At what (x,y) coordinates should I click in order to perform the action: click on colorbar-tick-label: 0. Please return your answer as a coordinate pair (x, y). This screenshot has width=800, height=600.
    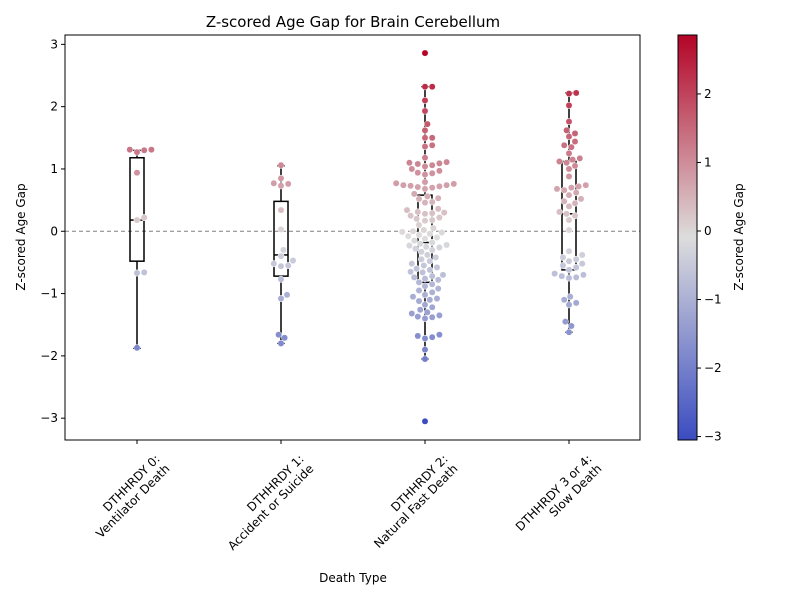
    Looking at the image, I should click on (708, 231).